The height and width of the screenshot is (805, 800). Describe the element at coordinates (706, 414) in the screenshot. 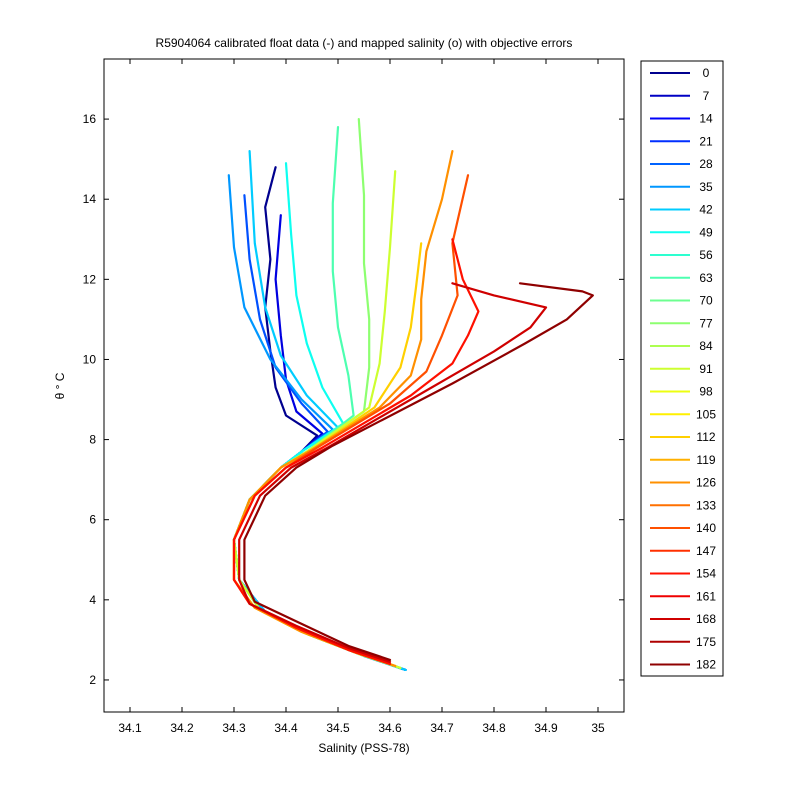

I see `legend-label-15: 105` at that location.